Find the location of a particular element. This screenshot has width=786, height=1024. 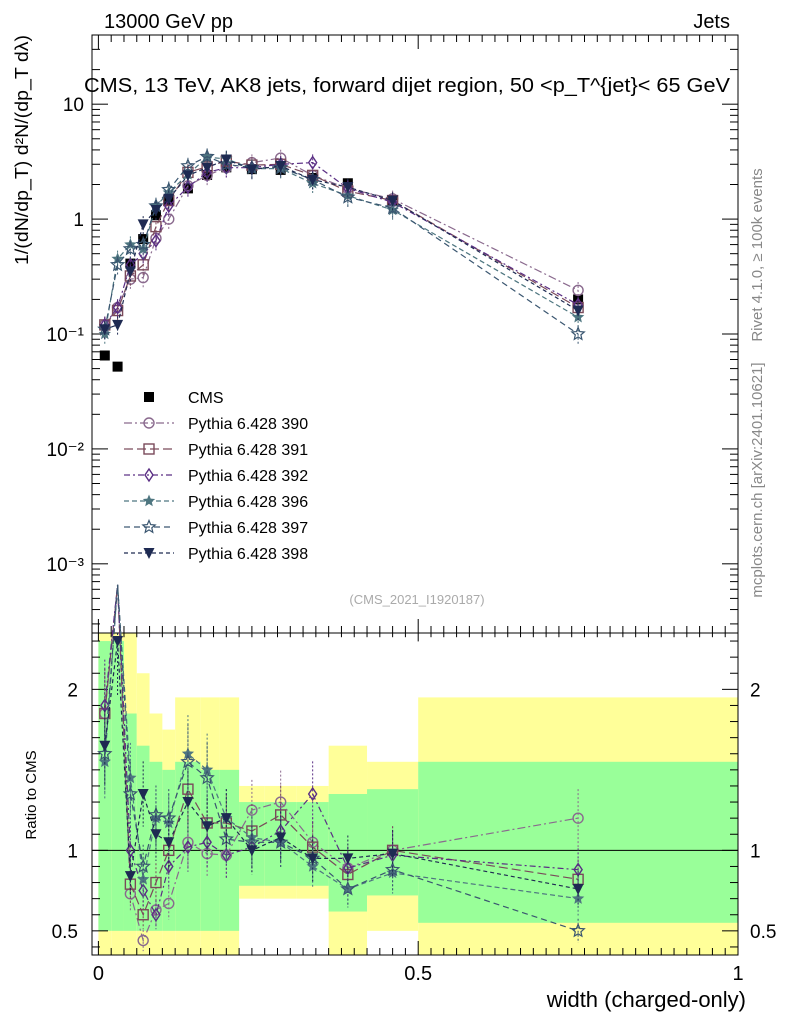

legend-item-p390: Pythia 6.428 390 is located at coordinates (216, 424).